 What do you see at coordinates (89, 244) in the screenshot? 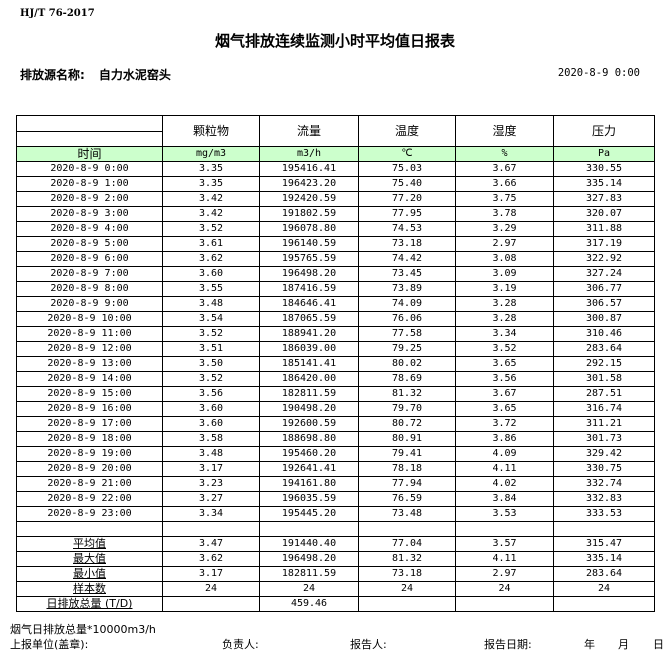
I see `time-cell: 2020-8-9 5:00` at bounding box center [89, 244].